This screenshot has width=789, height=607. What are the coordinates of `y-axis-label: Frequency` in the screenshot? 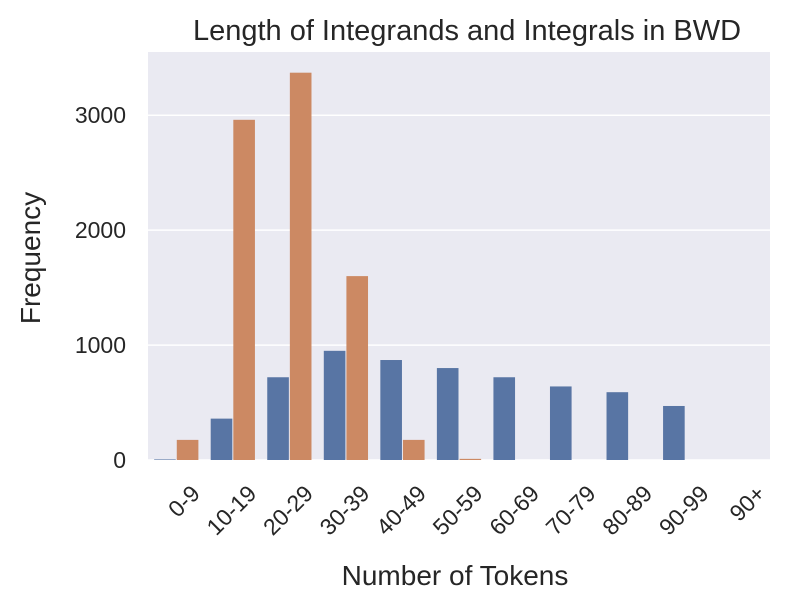 It's located at (30, 258).